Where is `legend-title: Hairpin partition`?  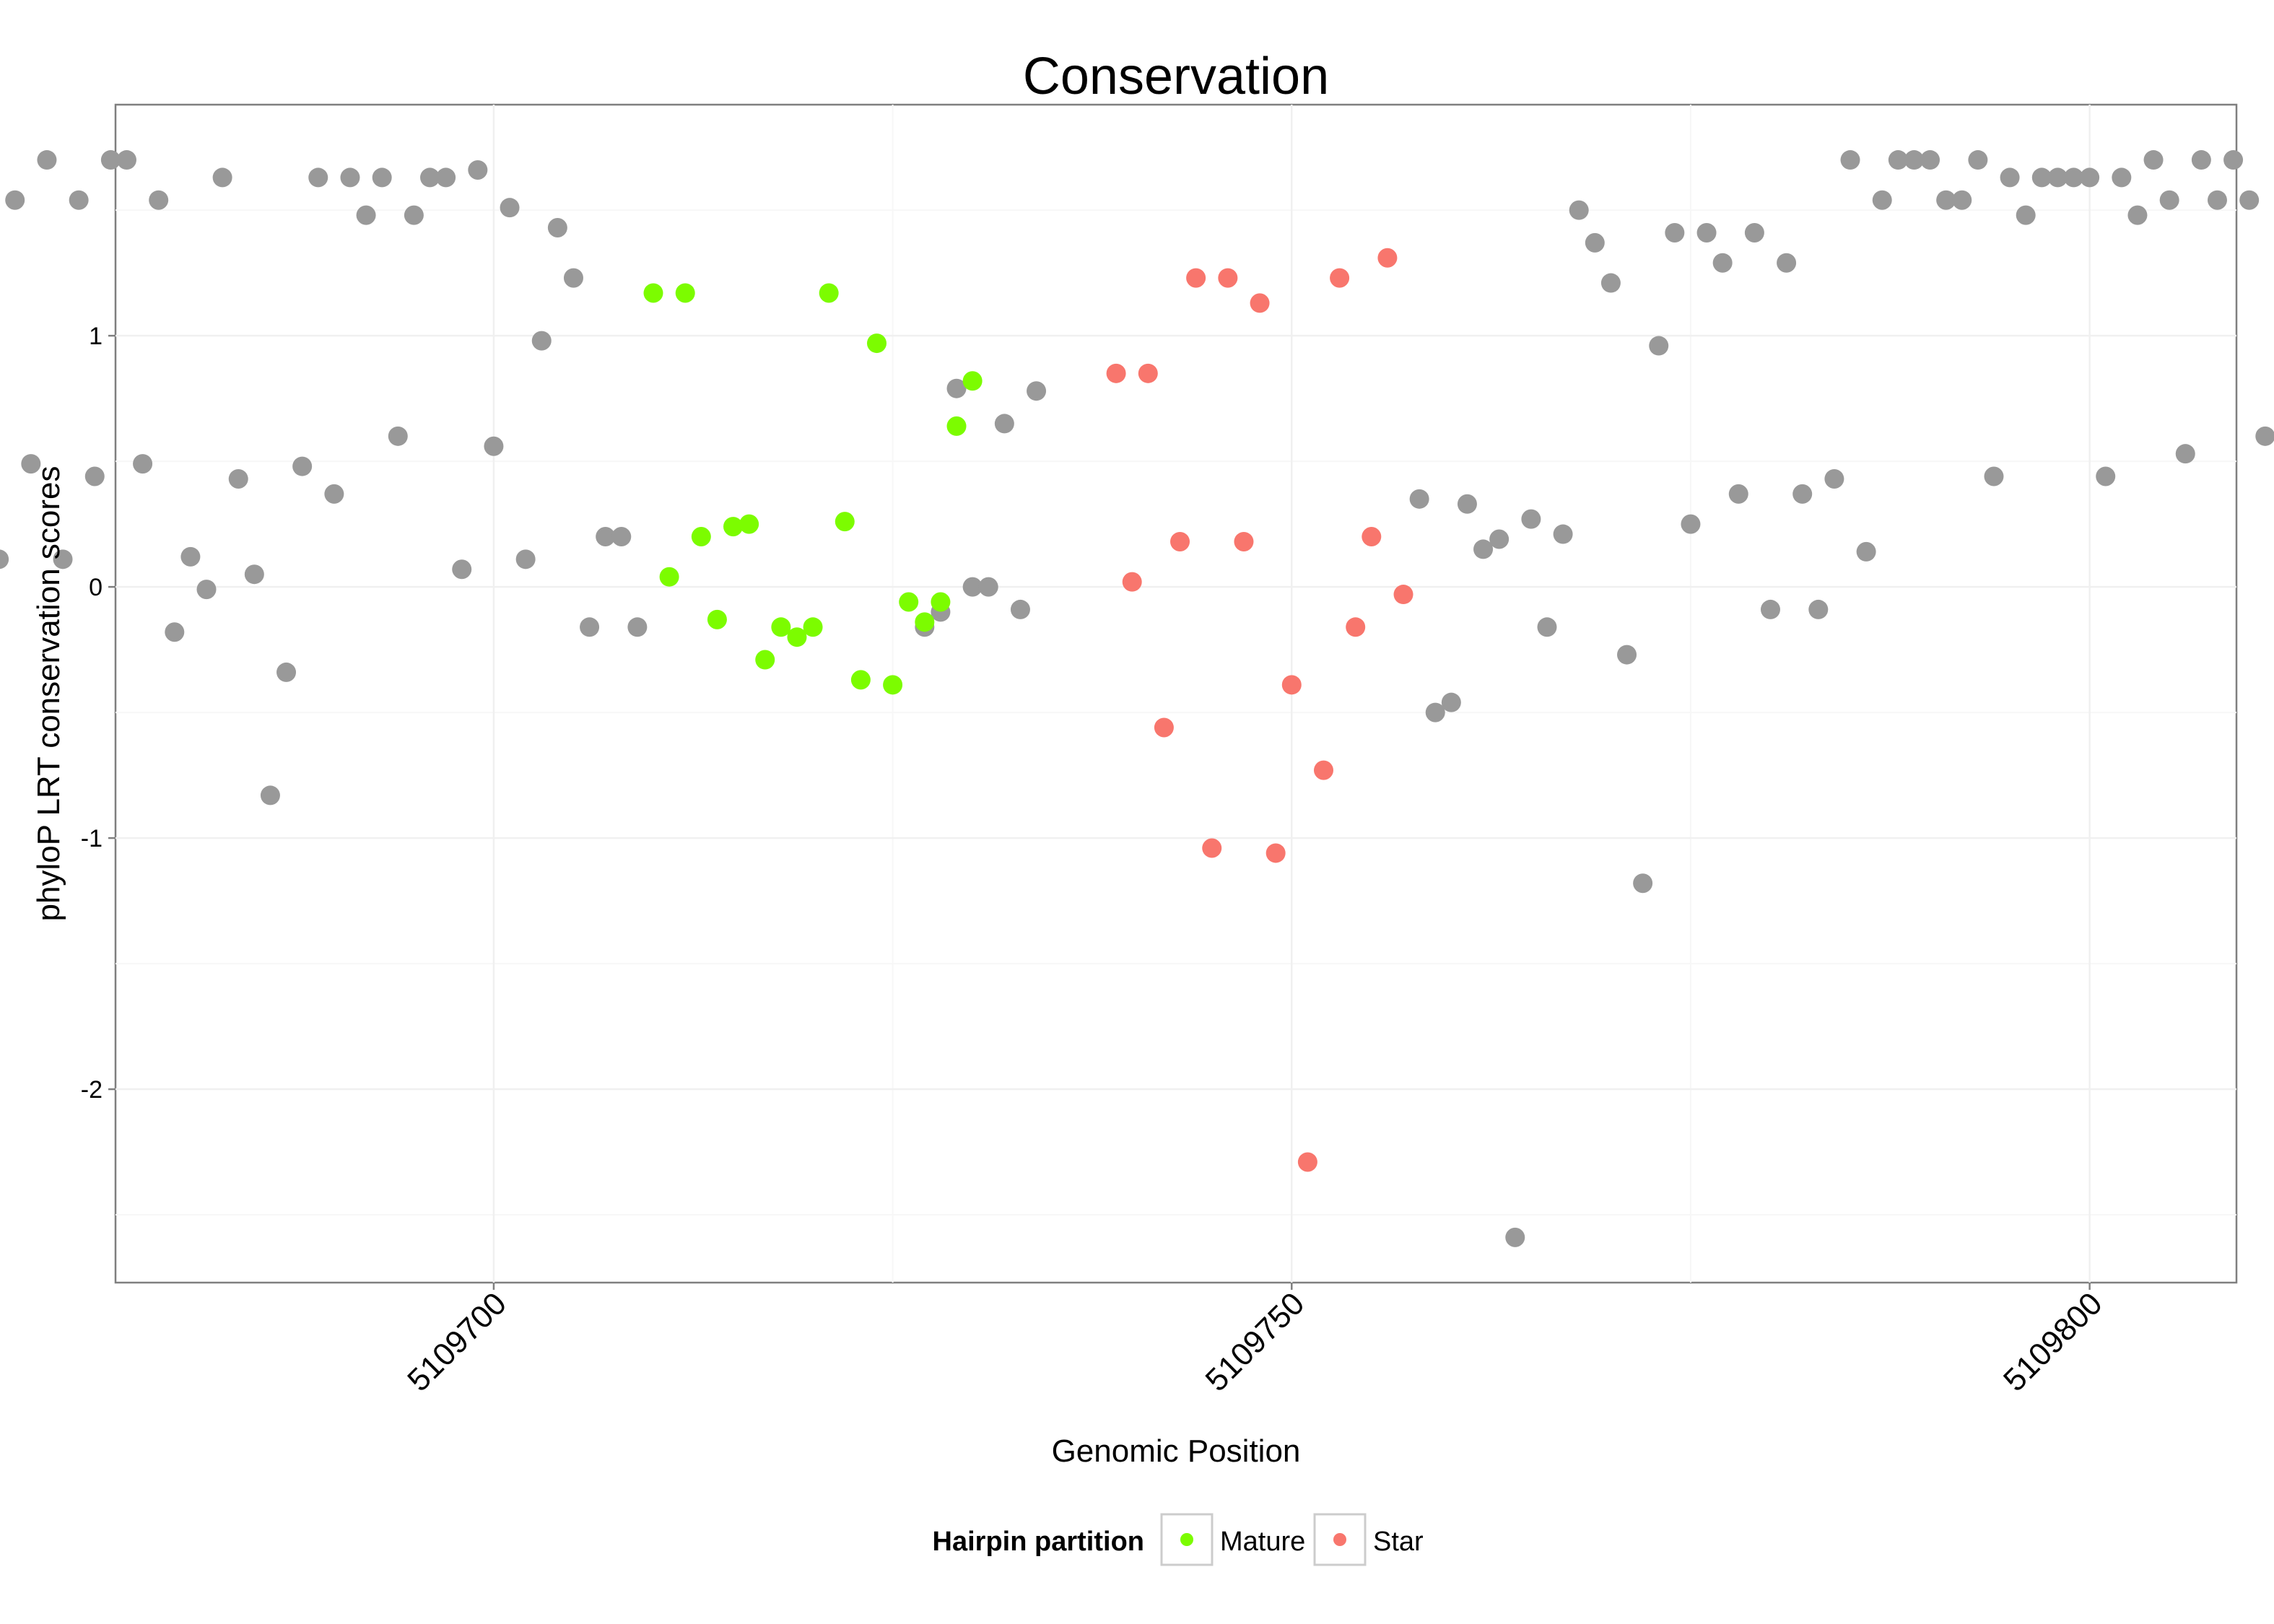
legend-title: Hairpin partition is located at coordinates (1038, 1542).